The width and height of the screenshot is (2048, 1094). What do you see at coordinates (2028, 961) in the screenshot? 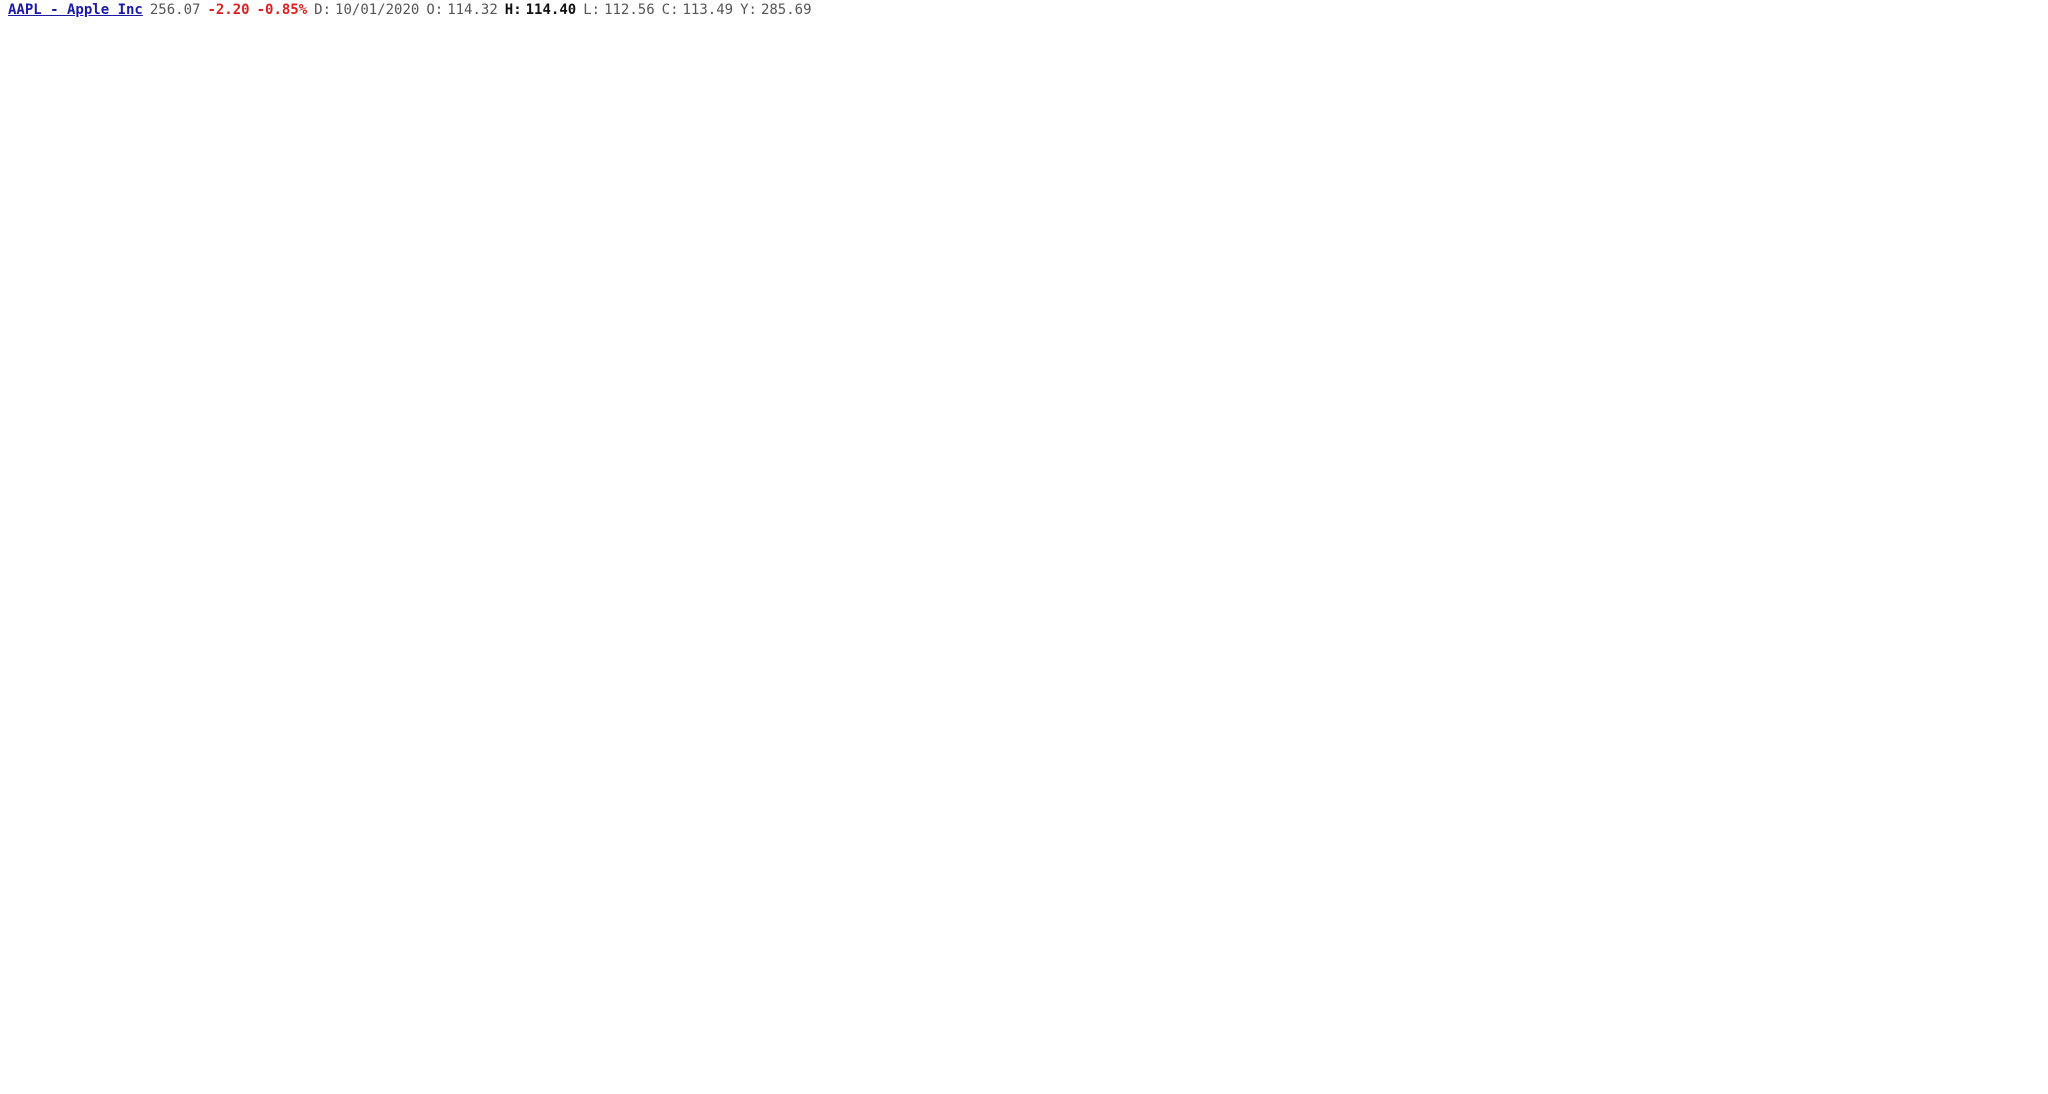
I see `y-tick-label: 60` at bounding box center [2028, 961].